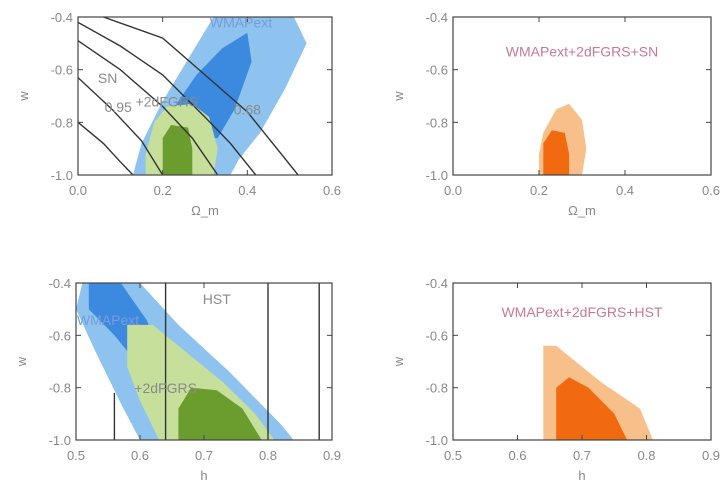 The height and width of the screenshot is (495, 724). Describe the element at coordinates (247, 109) in the screenshot. I see `annotation-4: 0.68` at that location.